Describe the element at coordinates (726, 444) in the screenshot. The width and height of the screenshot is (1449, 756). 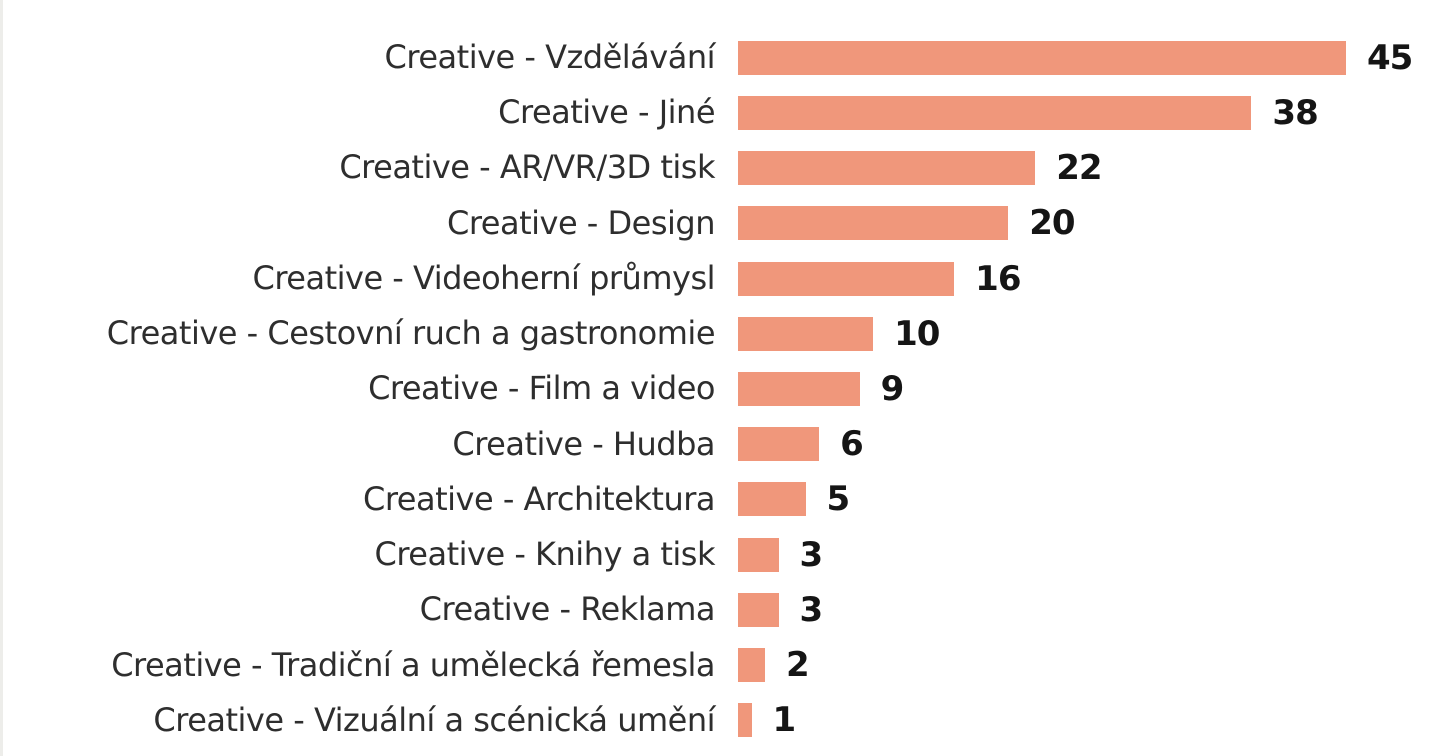
I see `bar-row: Creative - Hudba 6` at that location.